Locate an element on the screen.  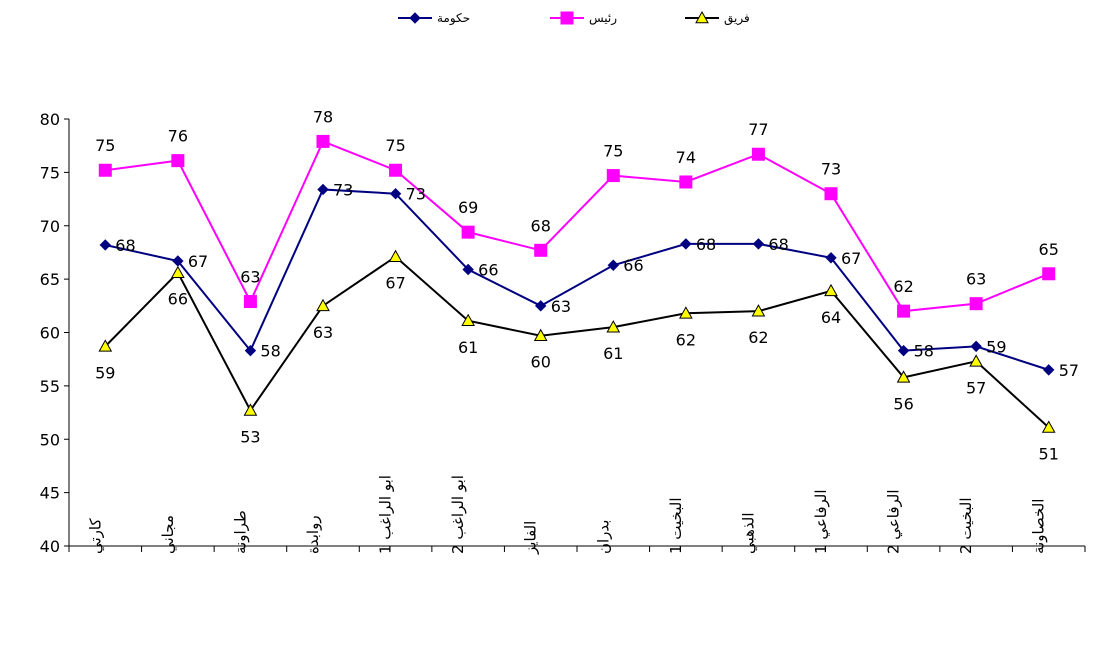
data-label: 61 is located at coordinates (468, 347).